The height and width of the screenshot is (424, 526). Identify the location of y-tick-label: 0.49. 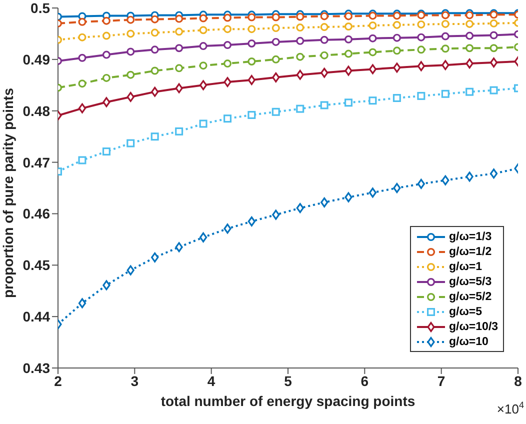
(36, 59).